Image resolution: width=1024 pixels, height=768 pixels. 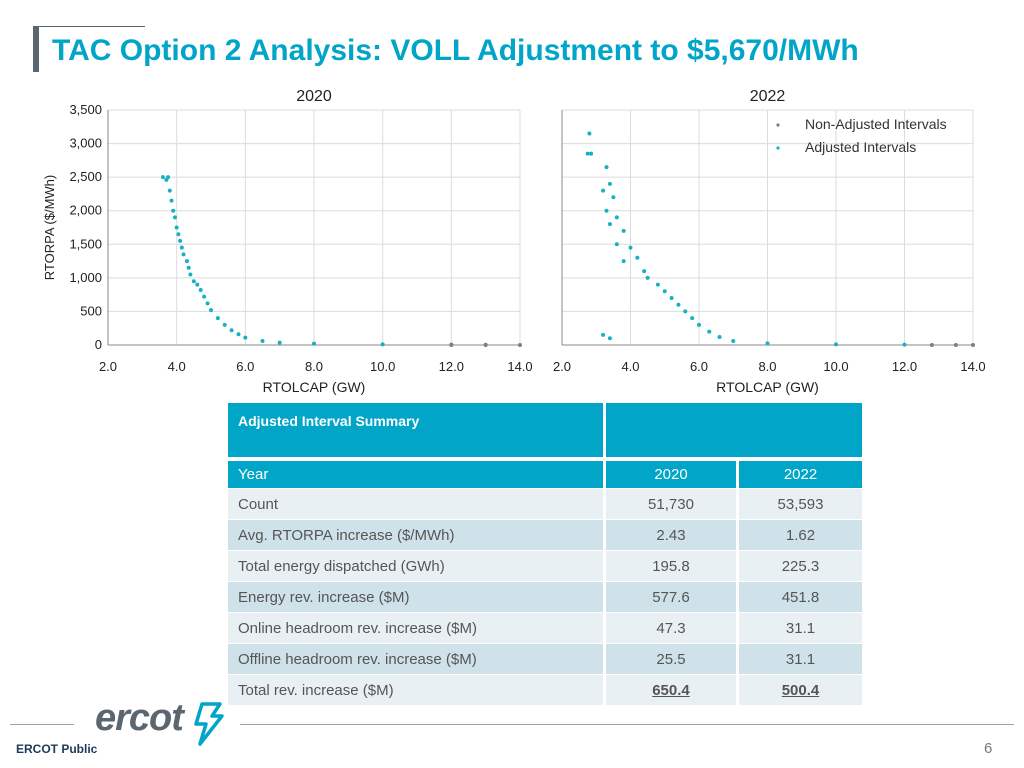 I want to click on cell-2020: 577.6, so click(x=671, y=596).